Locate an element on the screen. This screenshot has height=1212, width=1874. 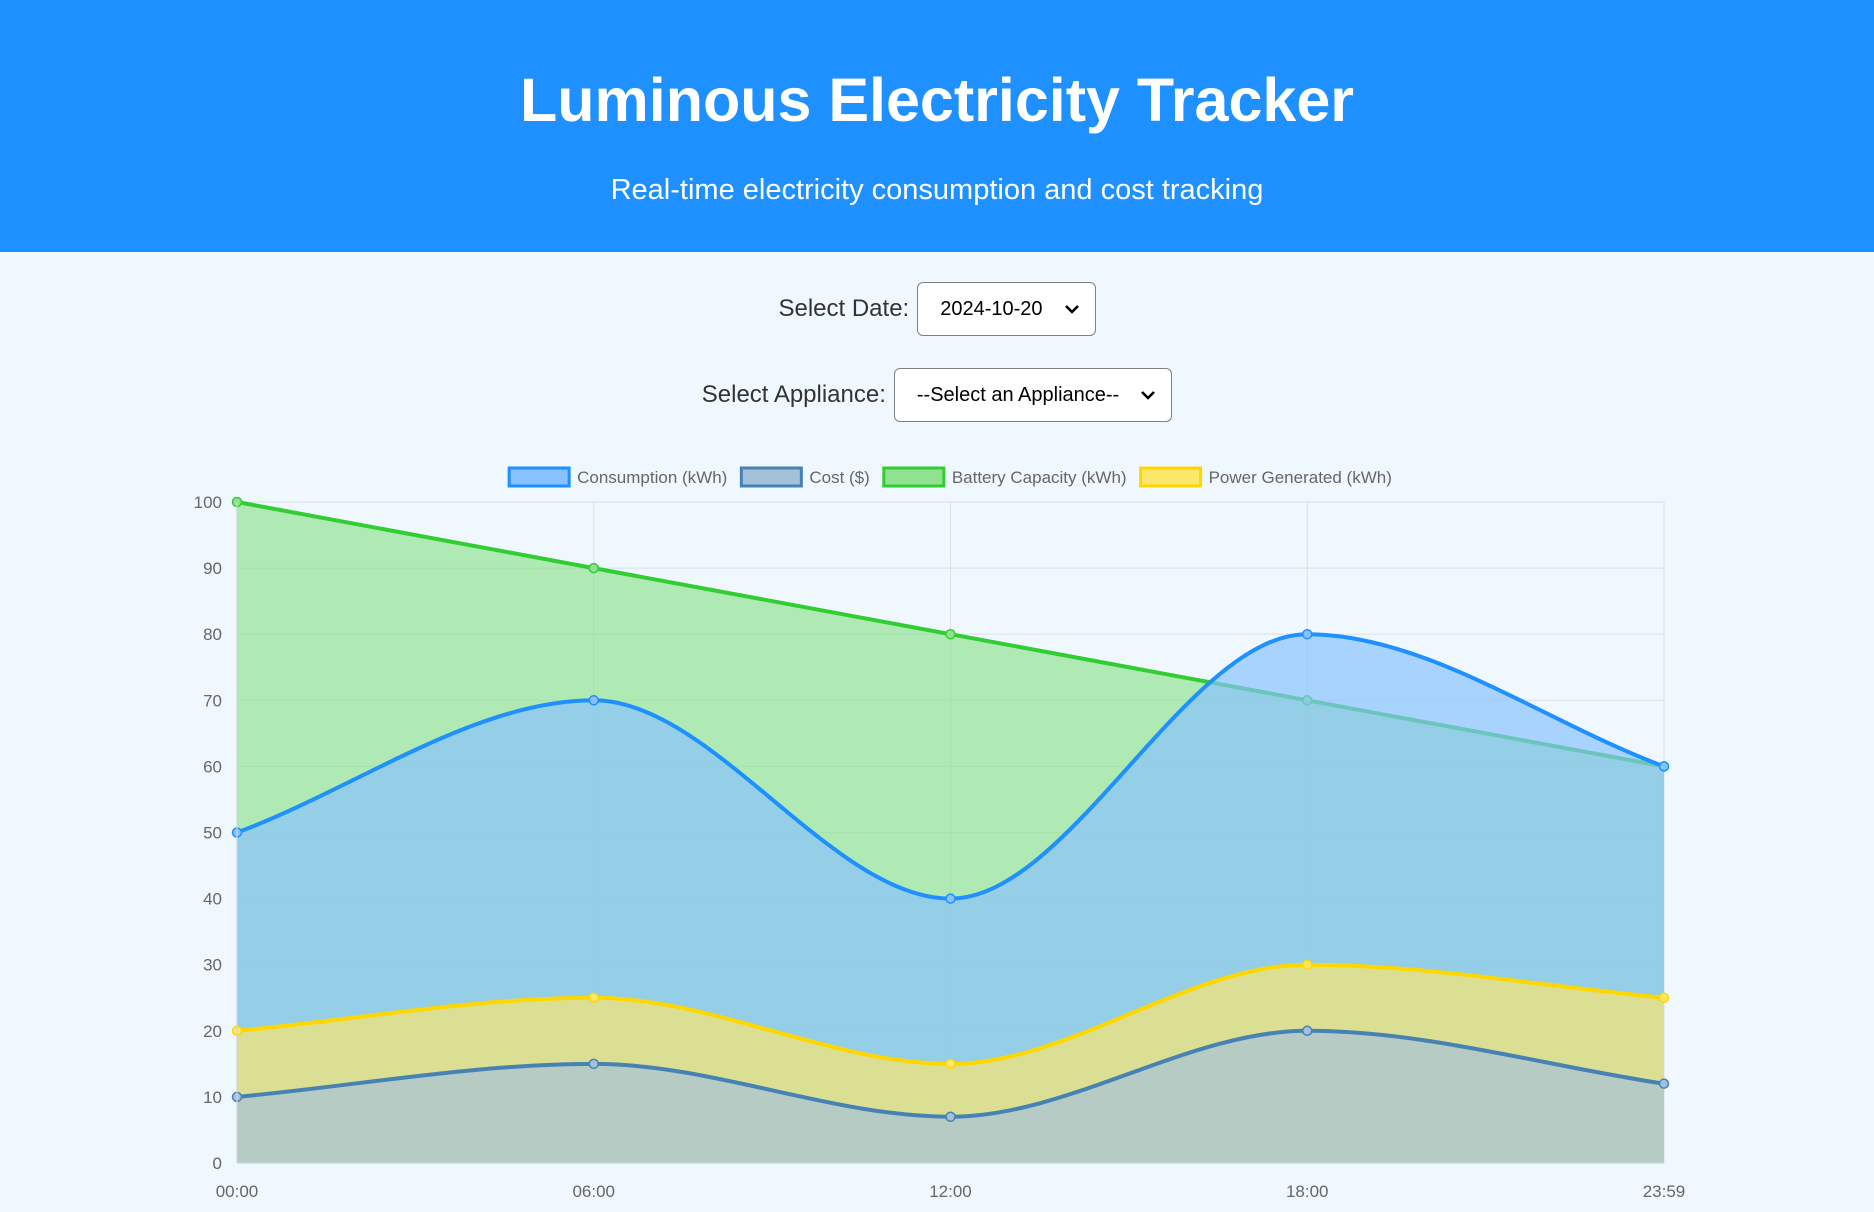
legend-item: Consumption (kWh) is located at coordinates (617, 477).